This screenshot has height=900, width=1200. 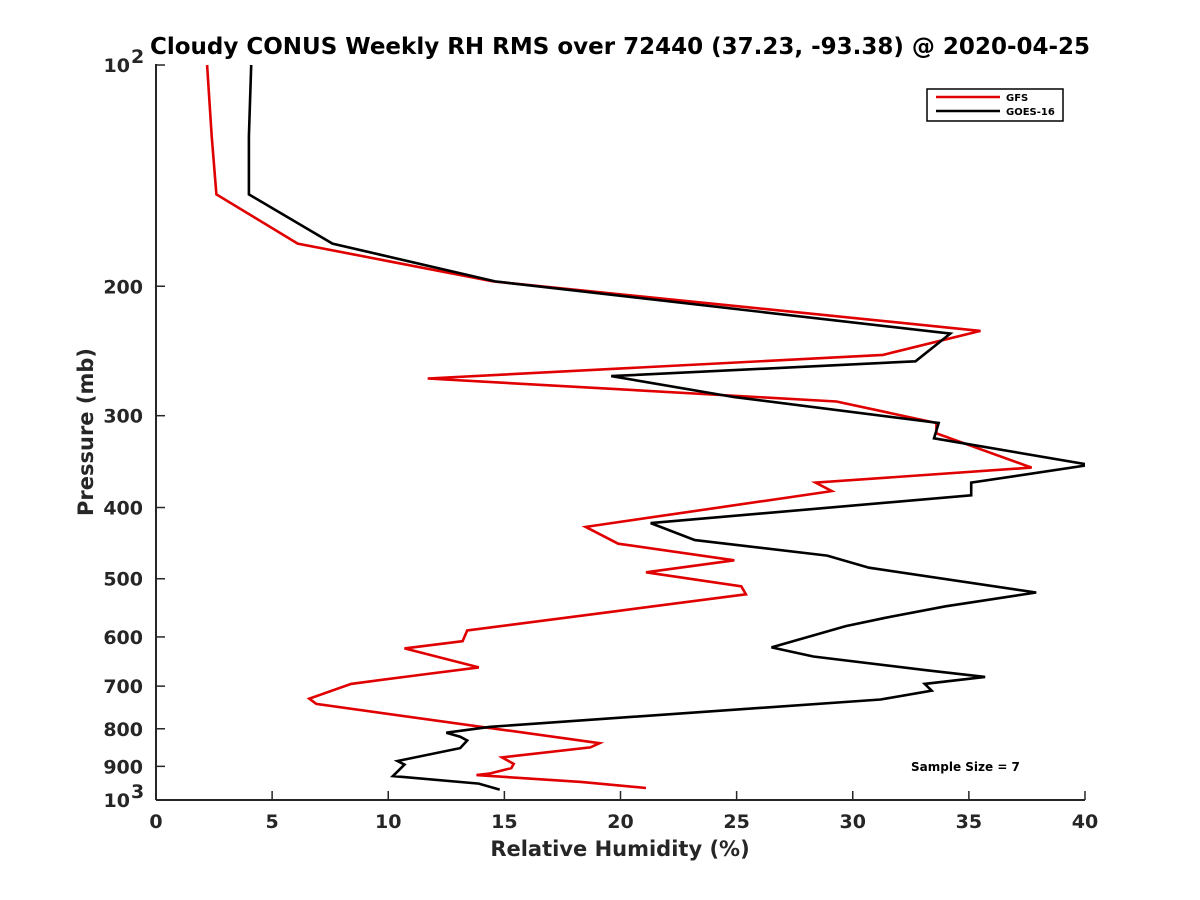 I want to click on y-tick-label: 800, so click(x=123, y=730).